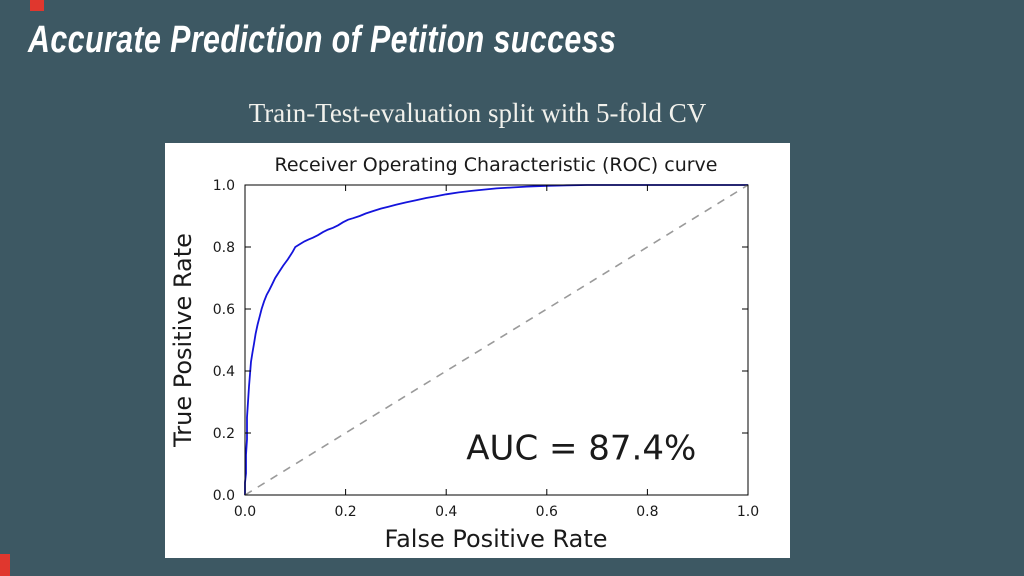 Image resolution: width=1024 pixels, height=576 pixels. I want to click on x-tick-label: 0.2, so click(345, 512).